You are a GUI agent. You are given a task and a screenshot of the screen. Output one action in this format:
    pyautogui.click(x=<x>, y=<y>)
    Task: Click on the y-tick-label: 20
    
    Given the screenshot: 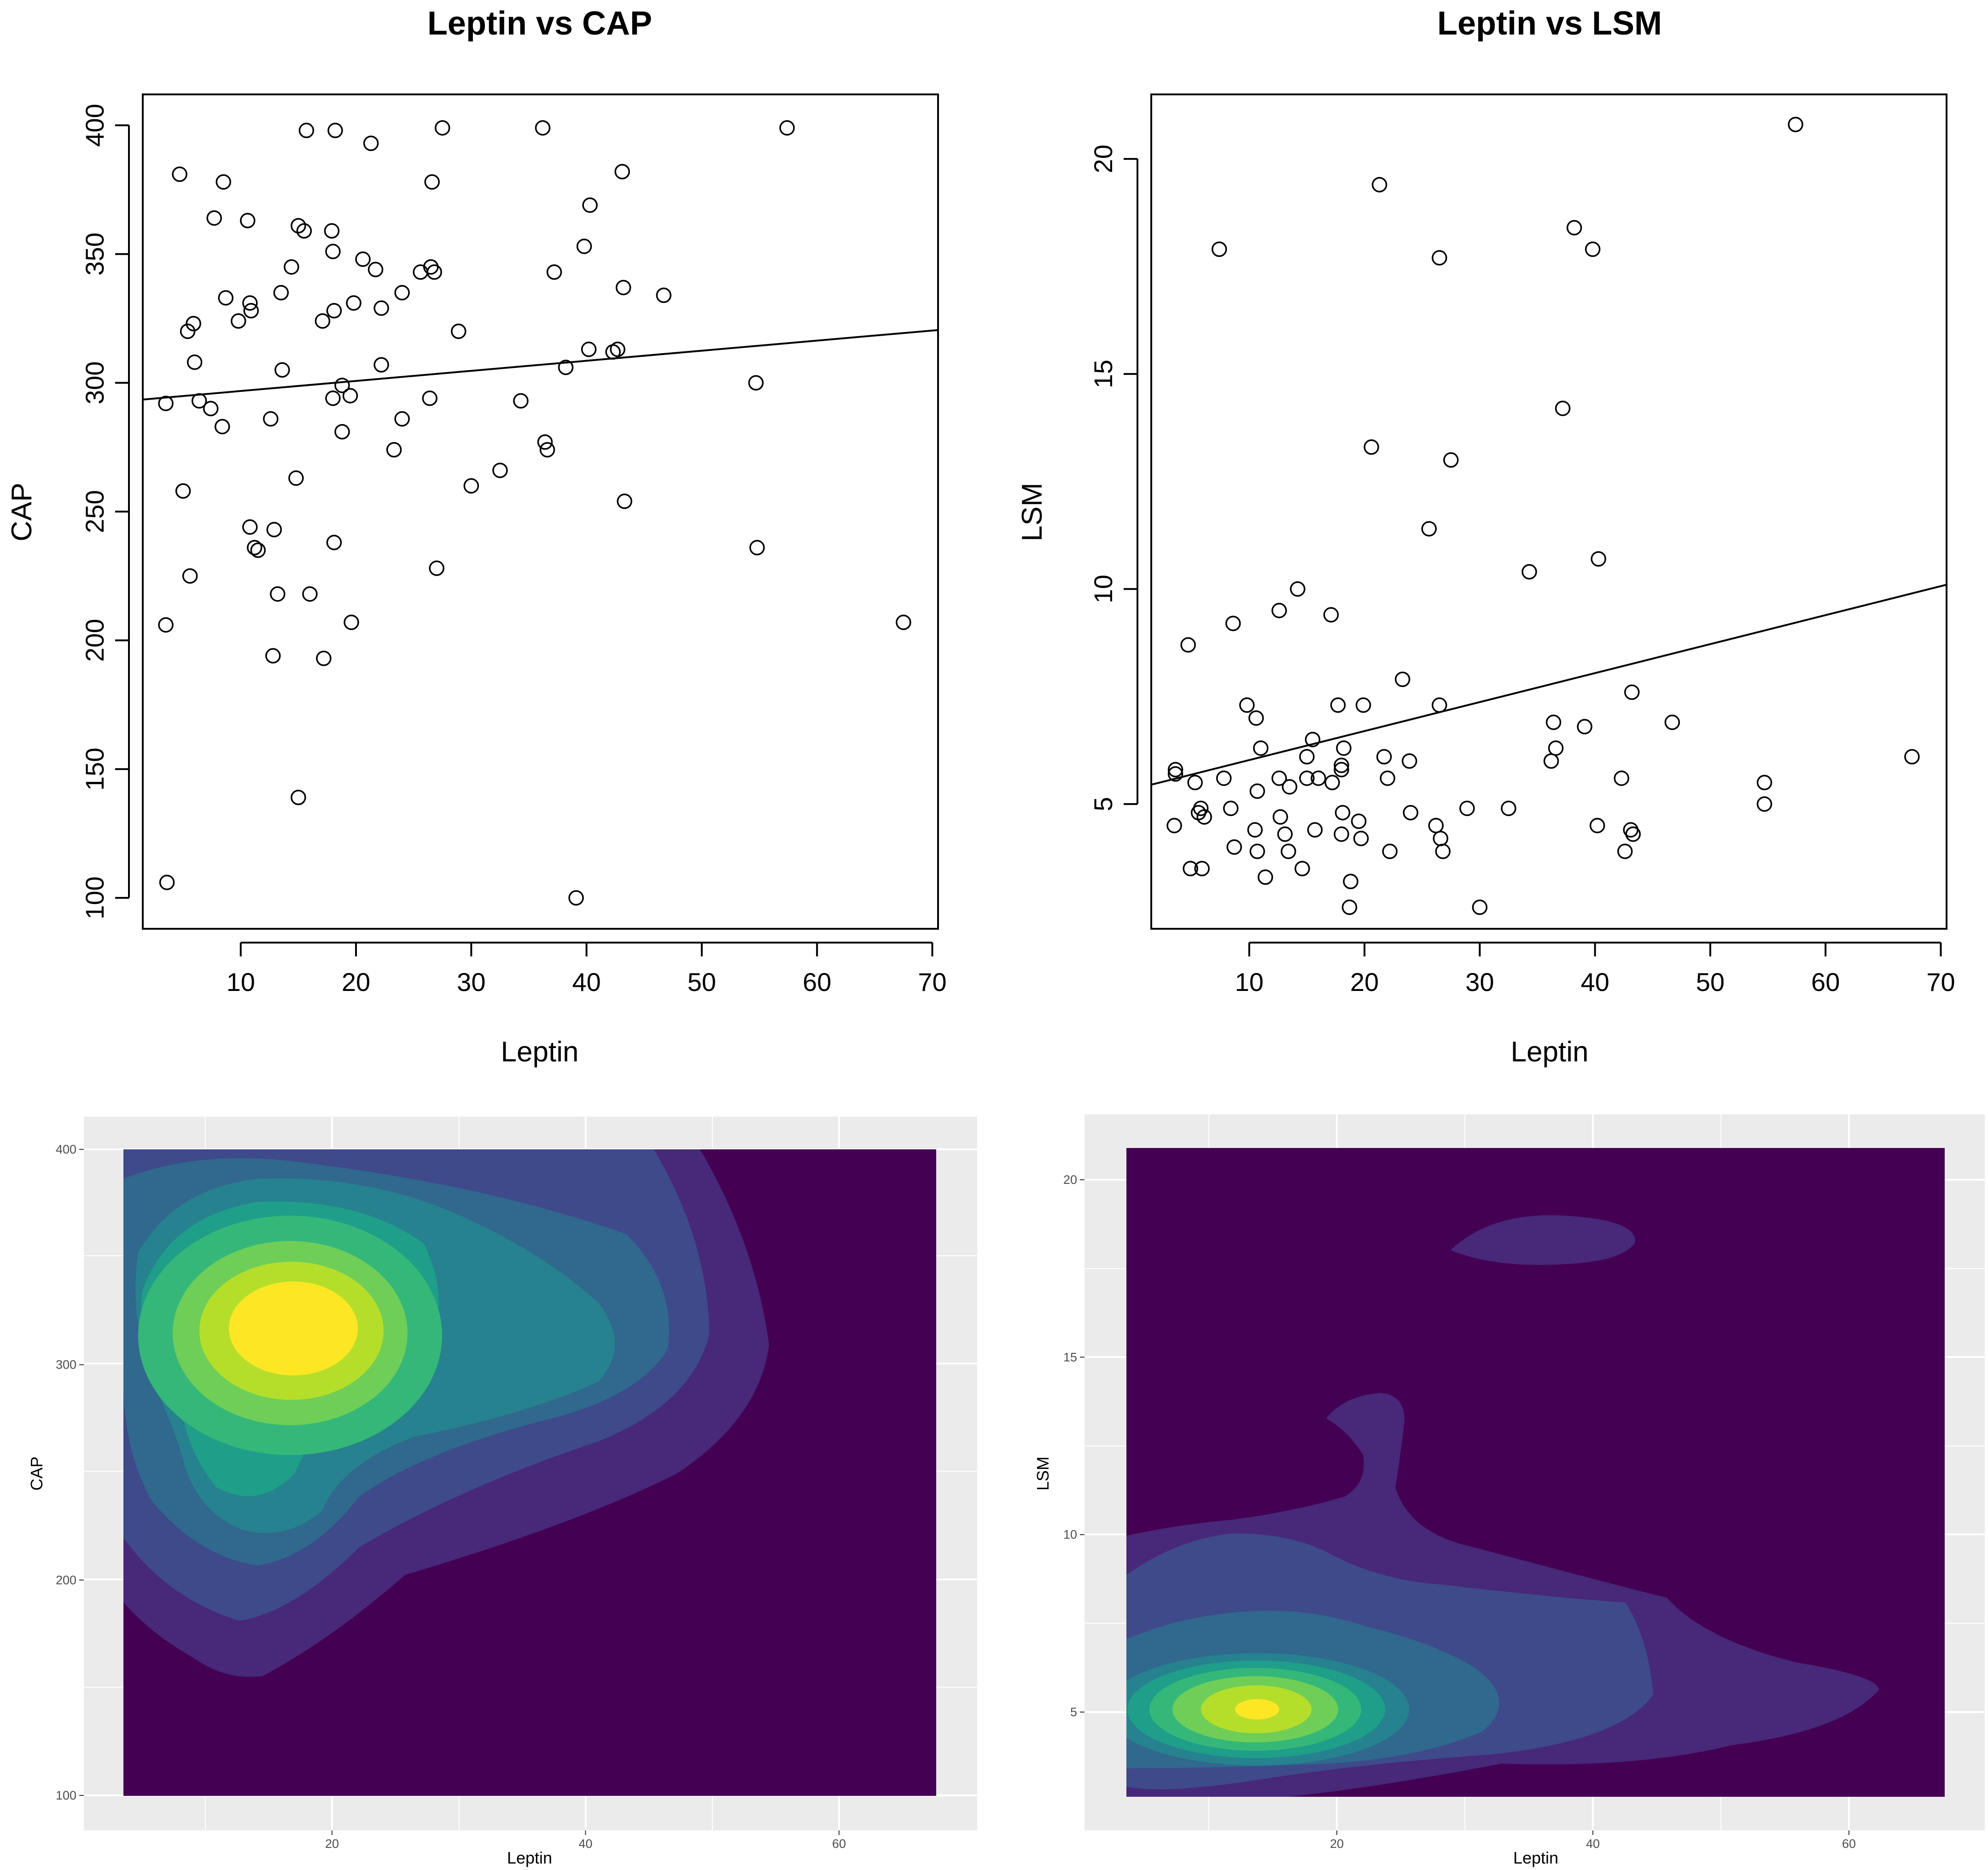 What is the action you would take?
    pyautogui.click(x=1070, y=1180)
    